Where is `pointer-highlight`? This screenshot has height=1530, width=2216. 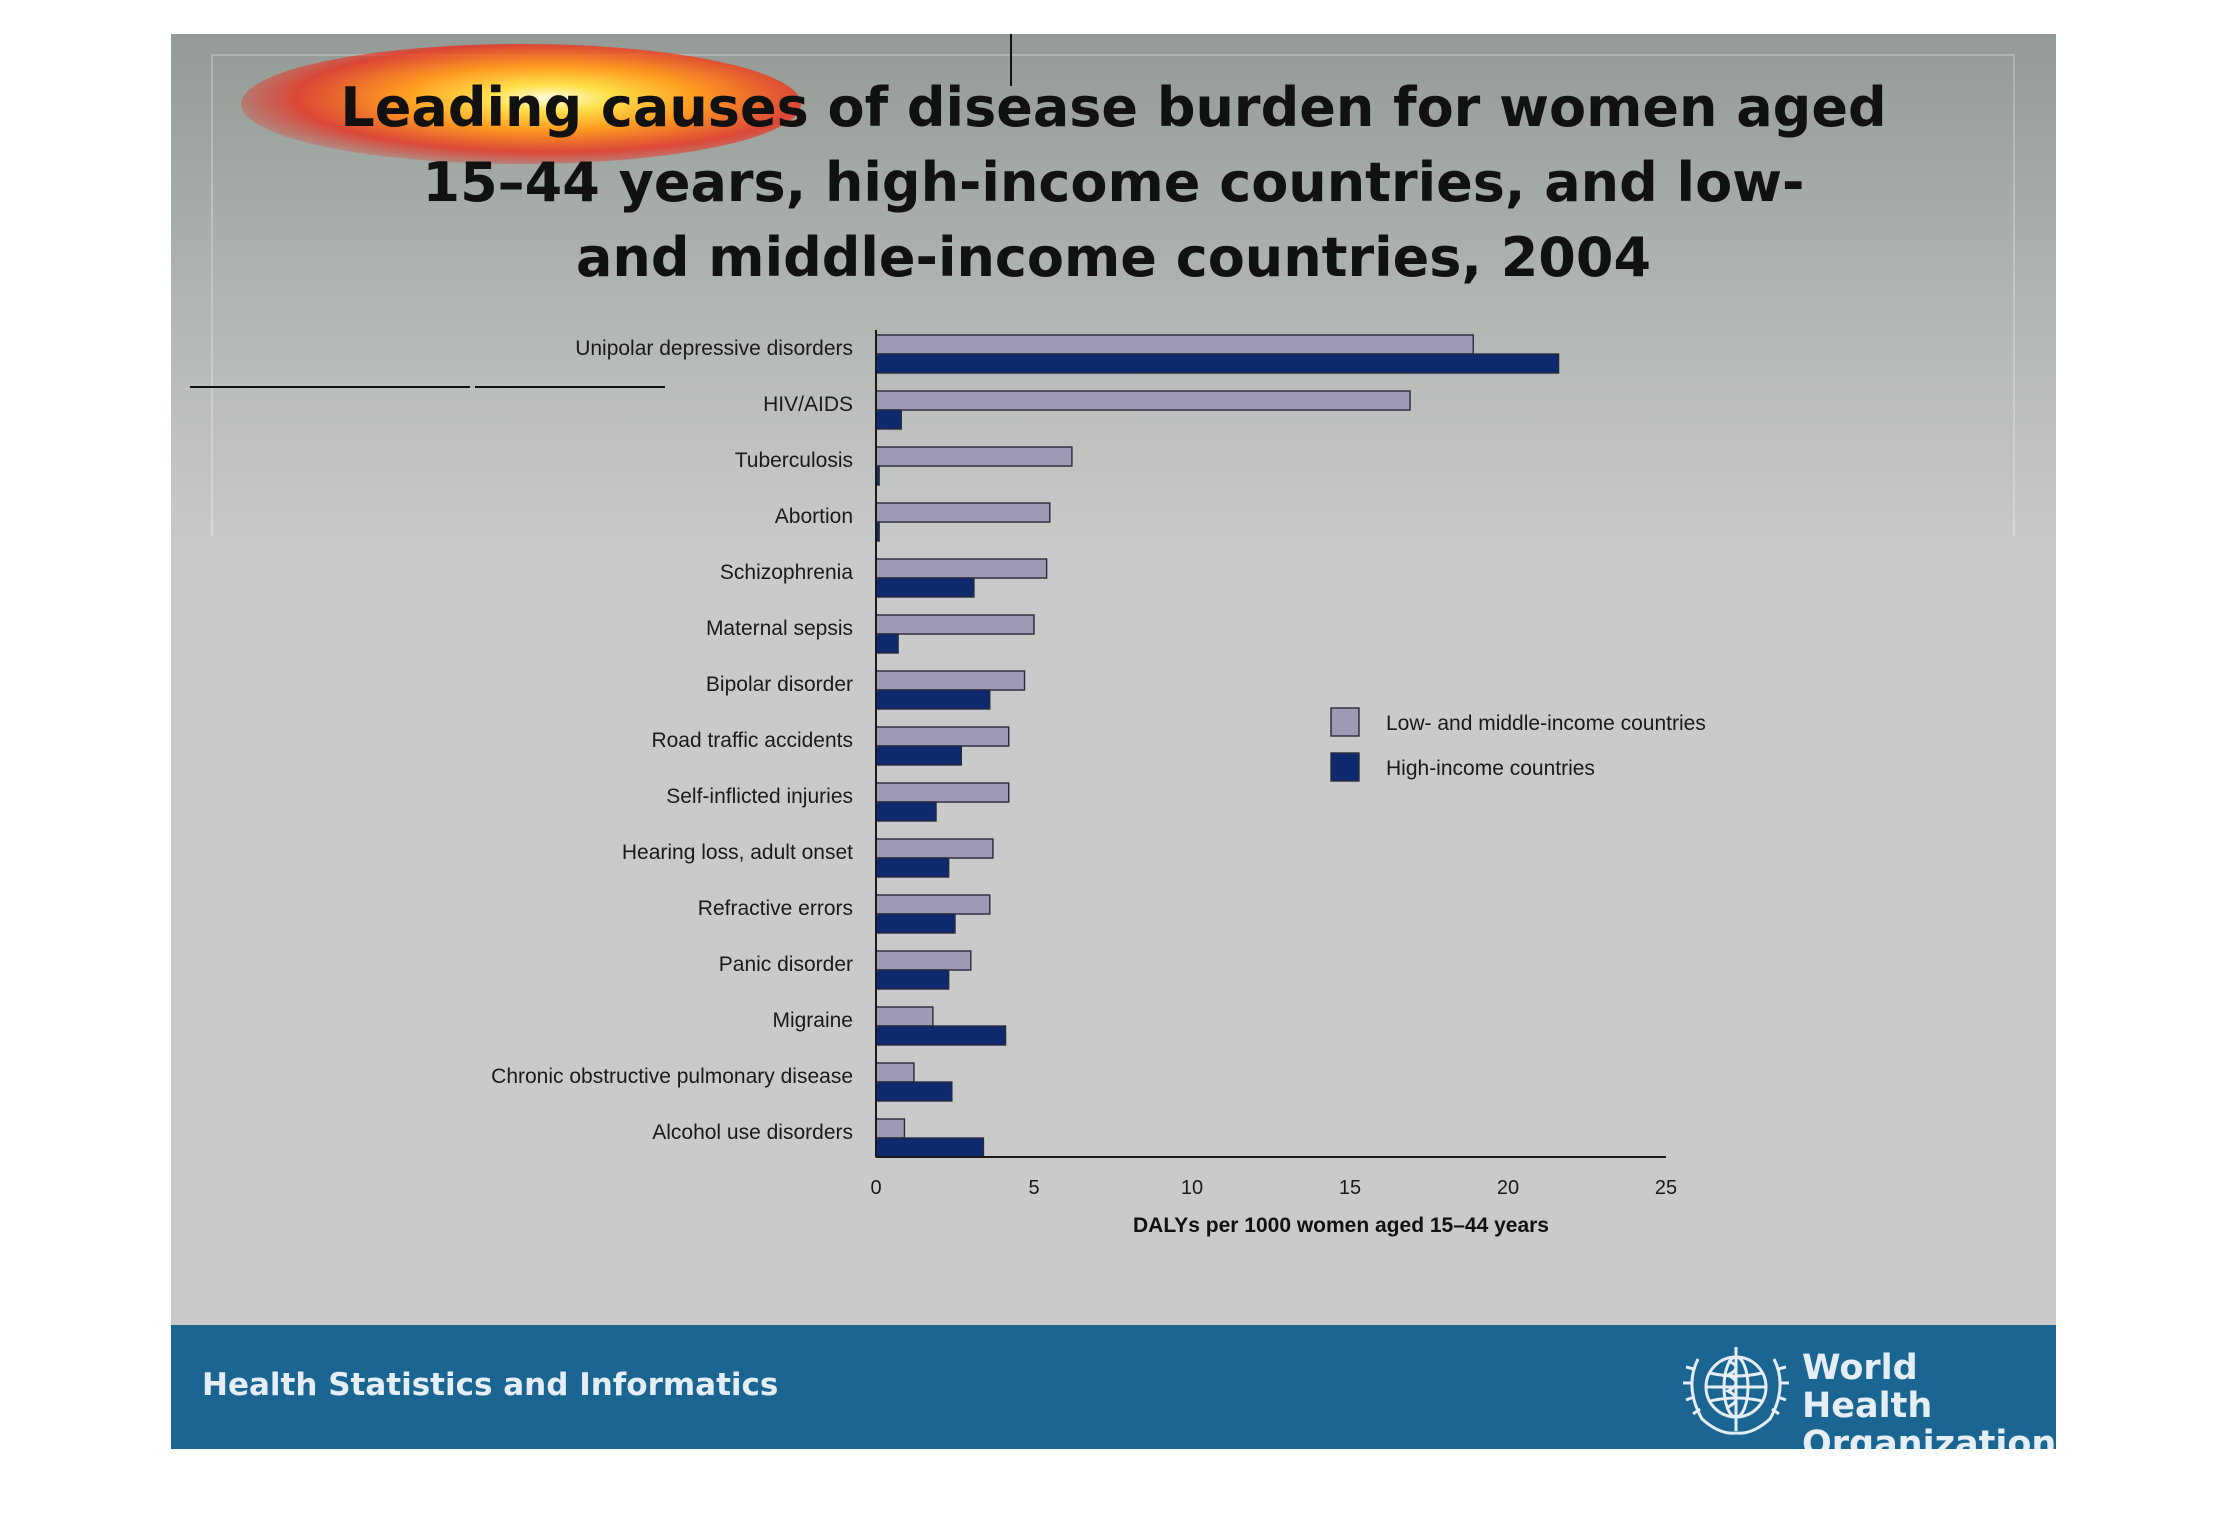 pointer-highlight is located at coordinates (521, 104).